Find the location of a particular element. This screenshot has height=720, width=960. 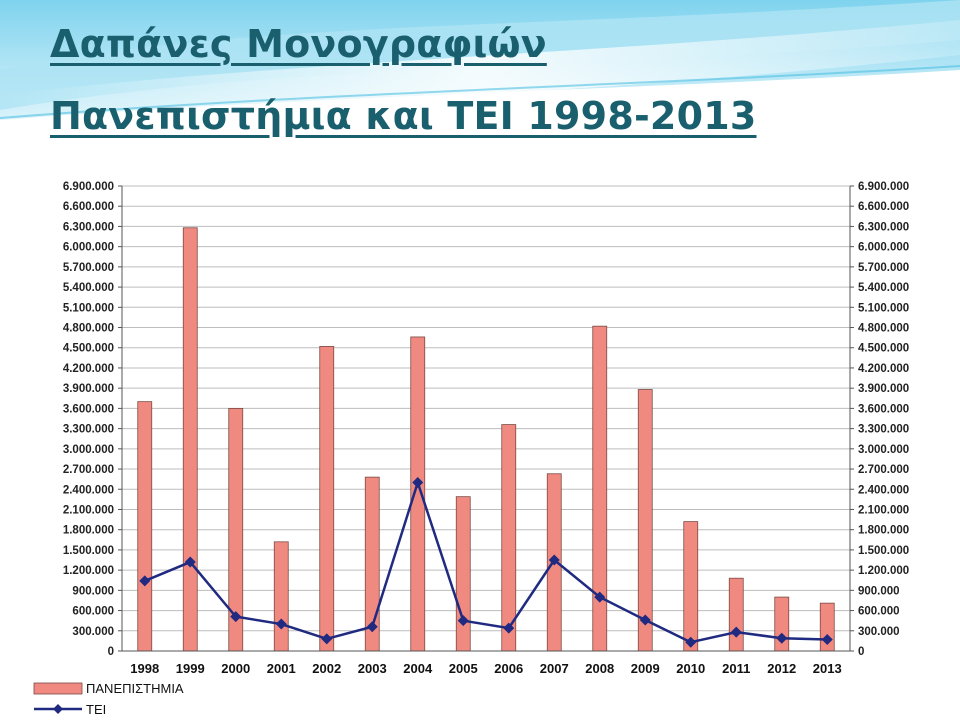

y-tick-label-left: 300.000 is located at coordinates (93, 632).